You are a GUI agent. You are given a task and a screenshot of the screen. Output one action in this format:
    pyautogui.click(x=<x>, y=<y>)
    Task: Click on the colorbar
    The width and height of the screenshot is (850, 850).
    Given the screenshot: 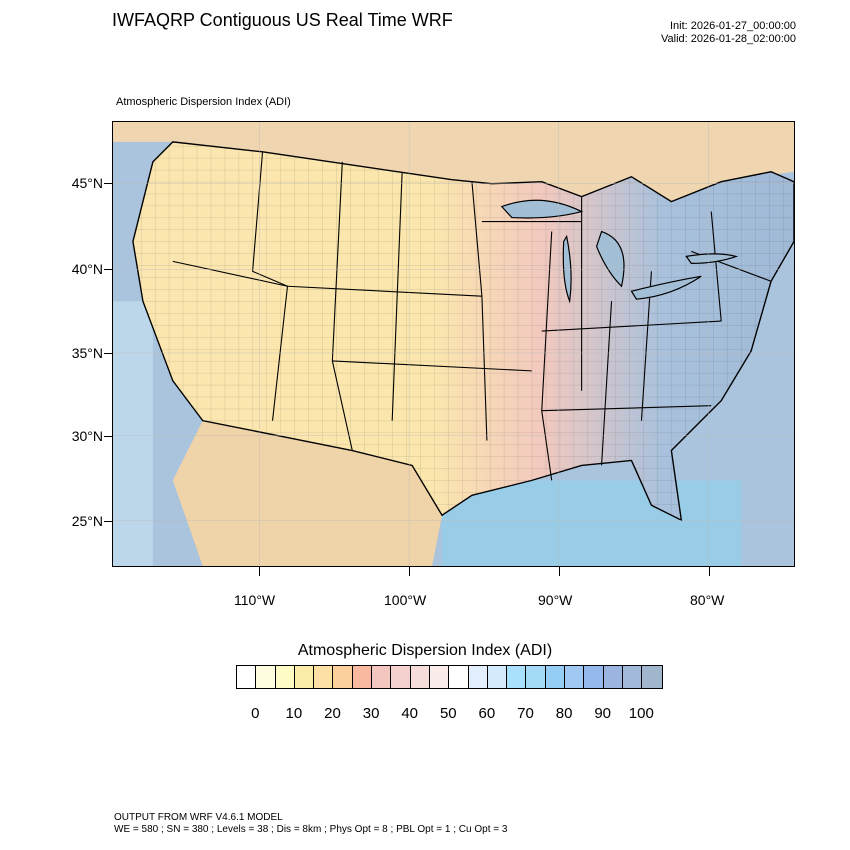 What is the action you would take?
    pyautogui.click(x=449, y=677)
    